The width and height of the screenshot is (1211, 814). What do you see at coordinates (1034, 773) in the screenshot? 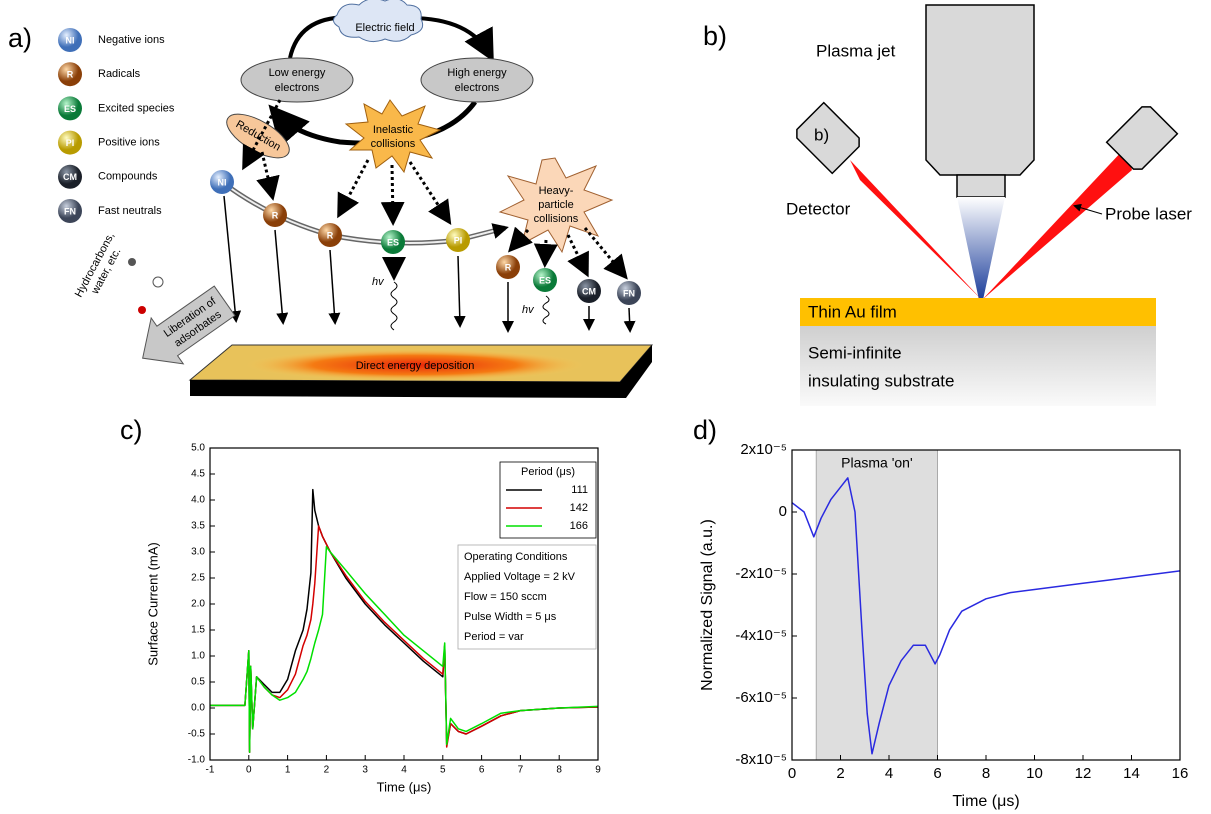
I see `x-tick-label: 10` at bounding box center [1034, 773].